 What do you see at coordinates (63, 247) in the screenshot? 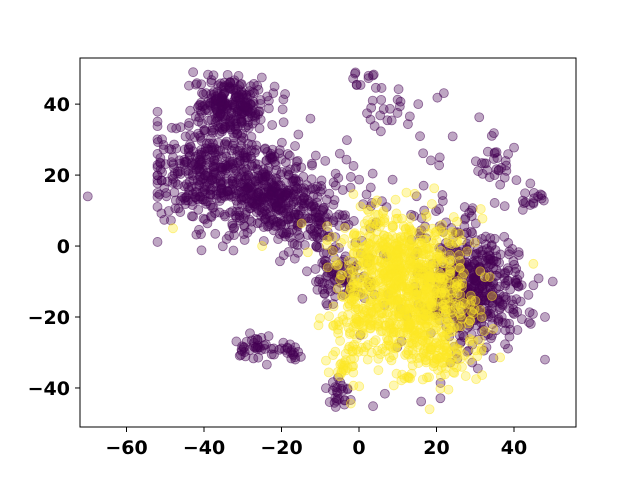
I see `y-tick-label: 0` at bounding box center [63, 247].